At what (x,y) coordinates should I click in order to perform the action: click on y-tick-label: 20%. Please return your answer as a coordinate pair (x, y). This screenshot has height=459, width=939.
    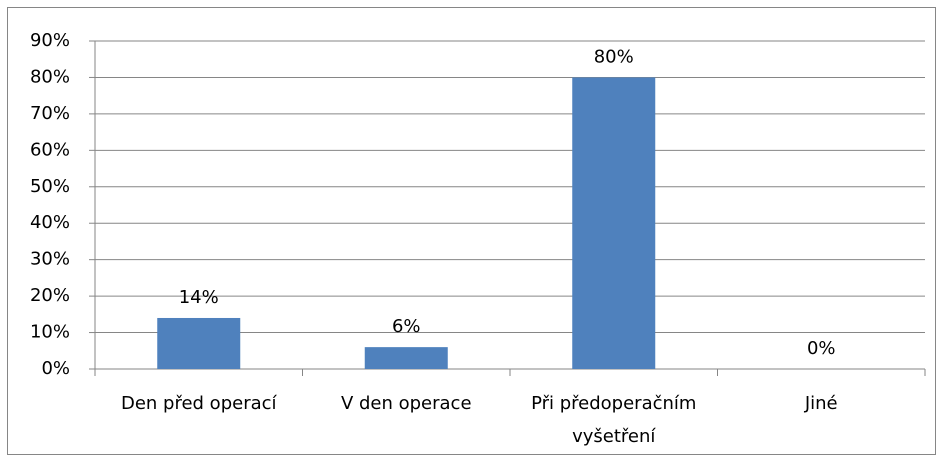
    Looking at the image, I should click on (50, 295).